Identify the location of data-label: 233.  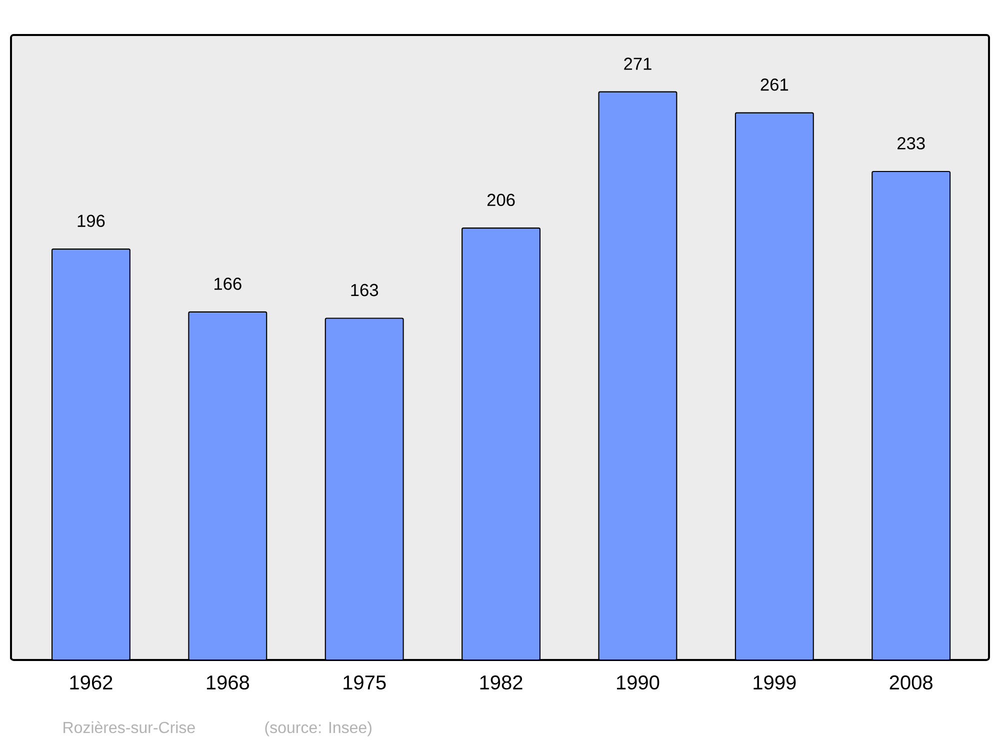
(911, 143).